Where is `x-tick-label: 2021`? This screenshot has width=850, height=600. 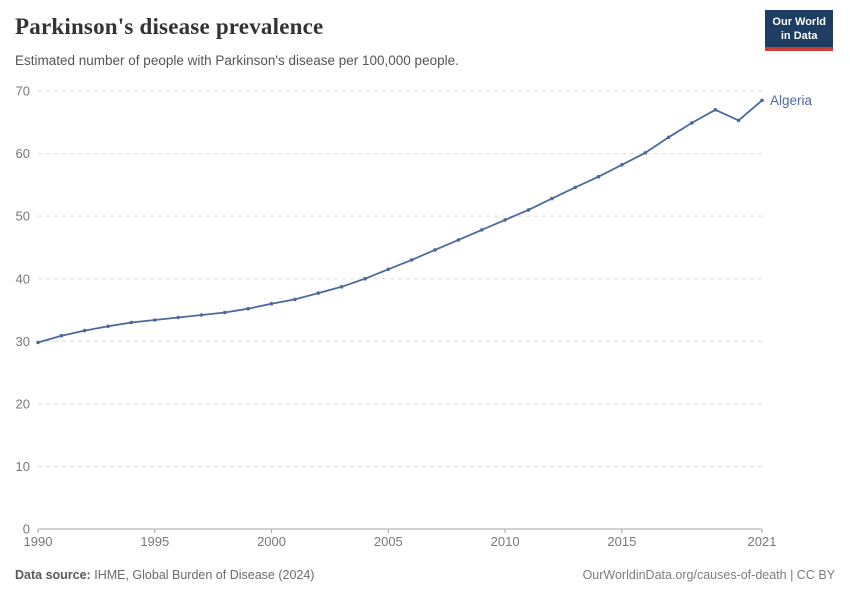 x-tick-label: 2021 is located at coordinates (762, 541).